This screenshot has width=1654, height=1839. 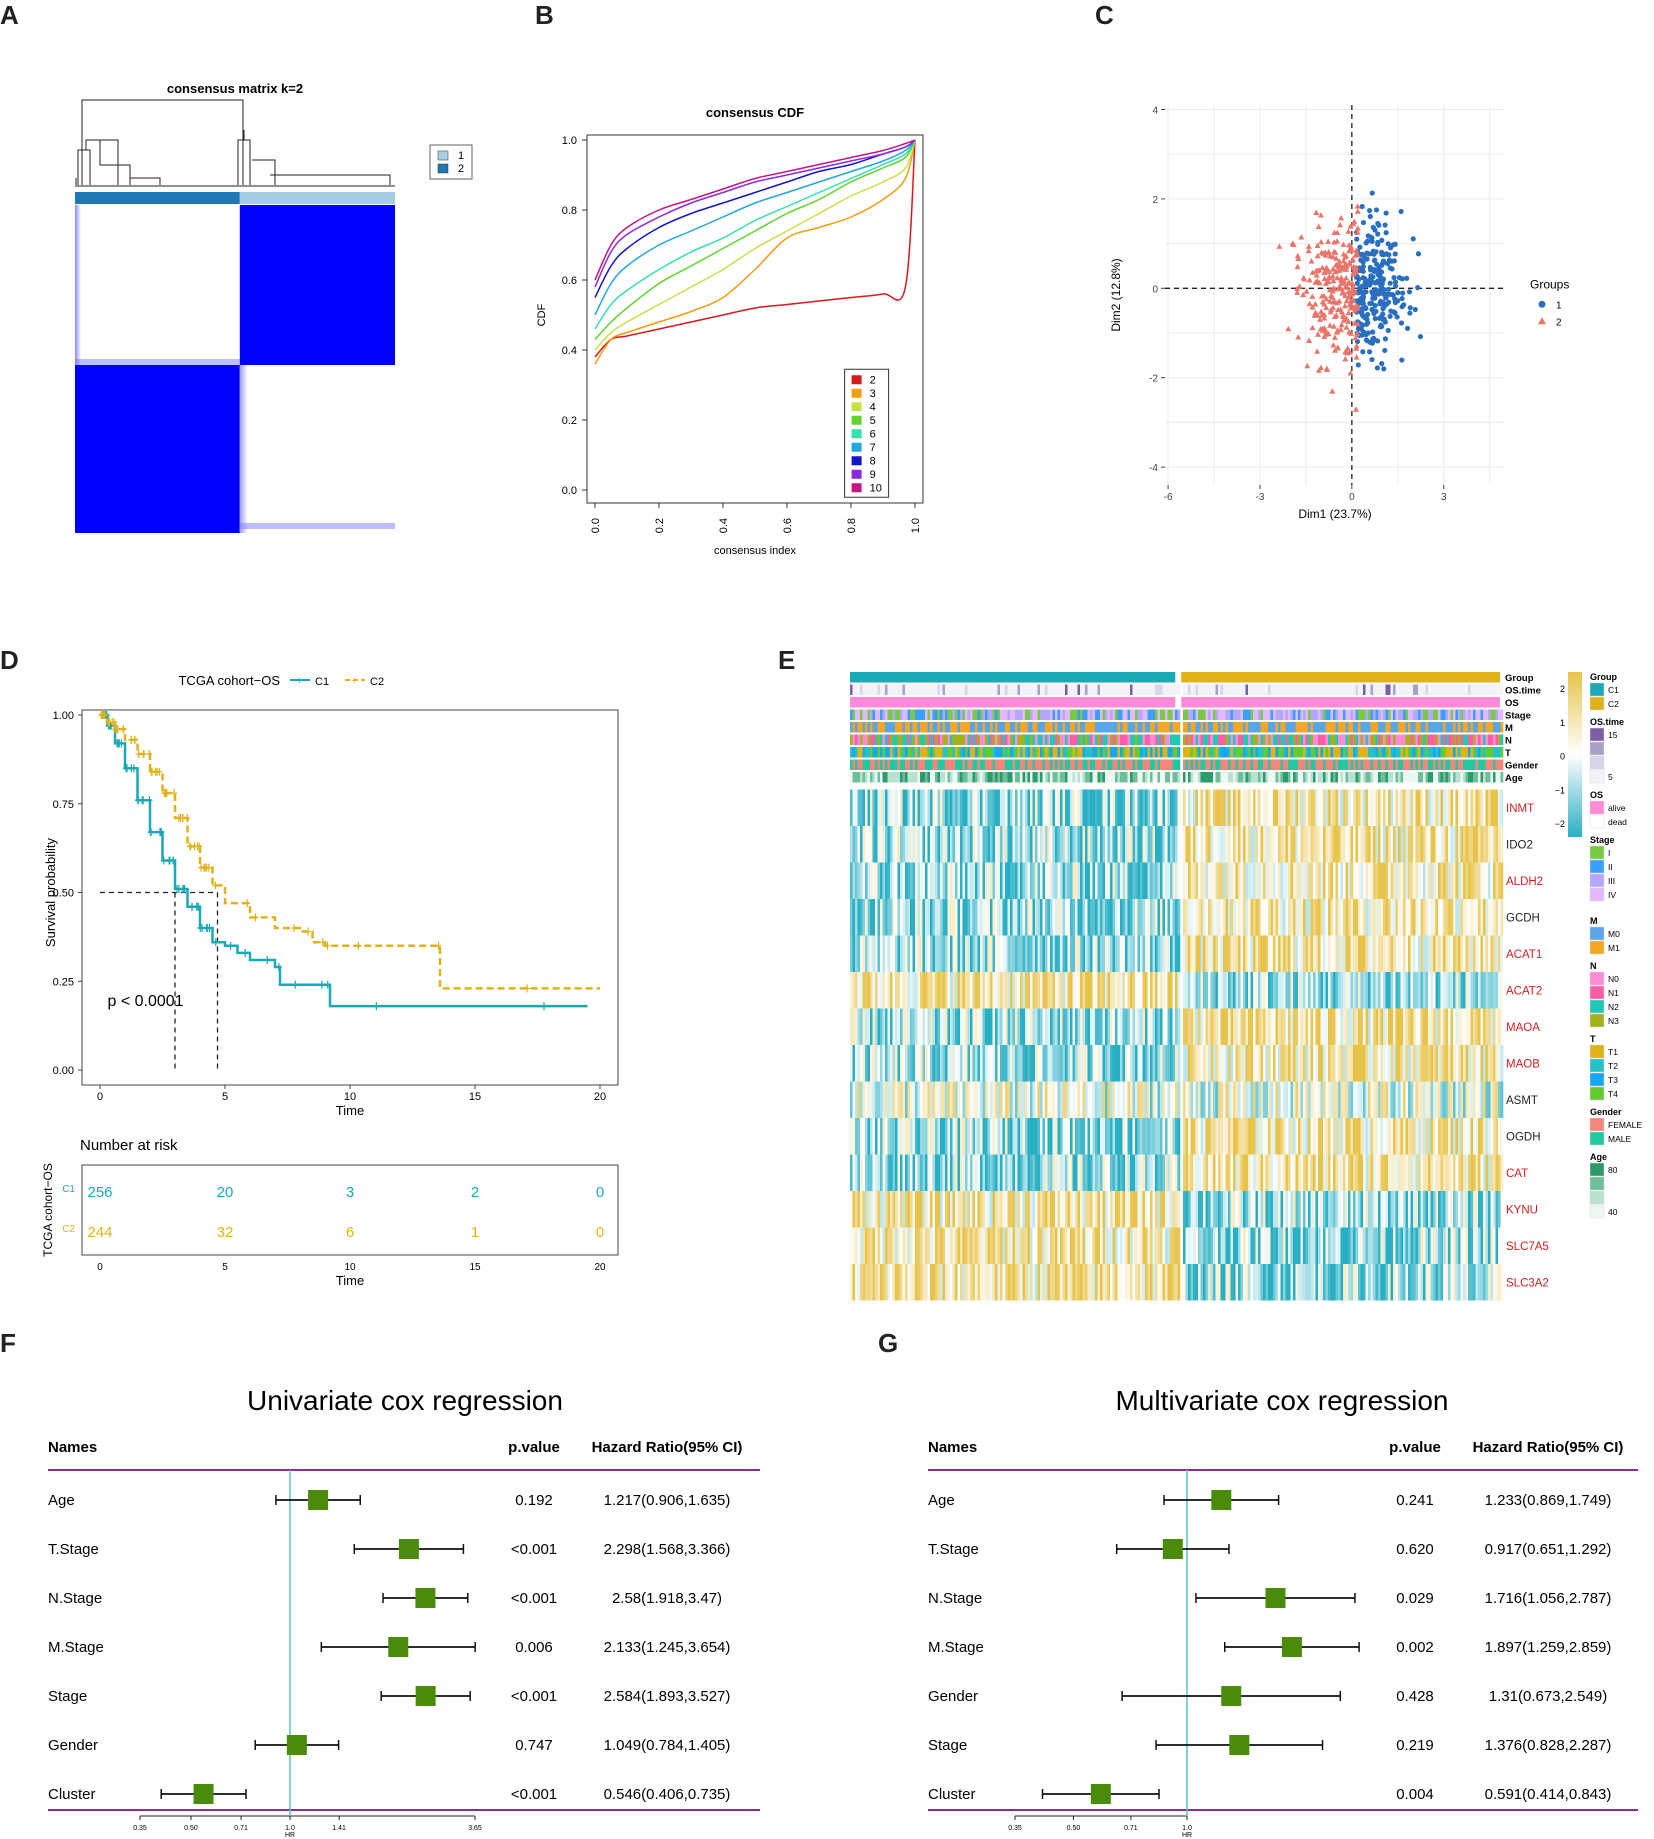 I want to click on y-axis-label: CDF, so click(x=542, y=314).